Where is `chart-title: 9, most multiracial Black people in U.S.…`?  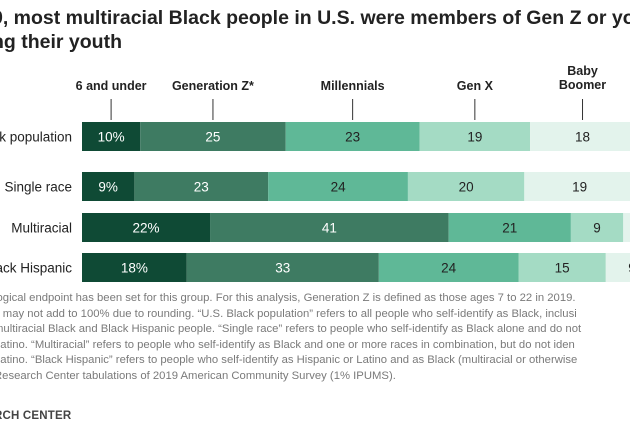 chart-title: 9, most multiracial Black people in U.S.… is located at coordinates (315, 30).